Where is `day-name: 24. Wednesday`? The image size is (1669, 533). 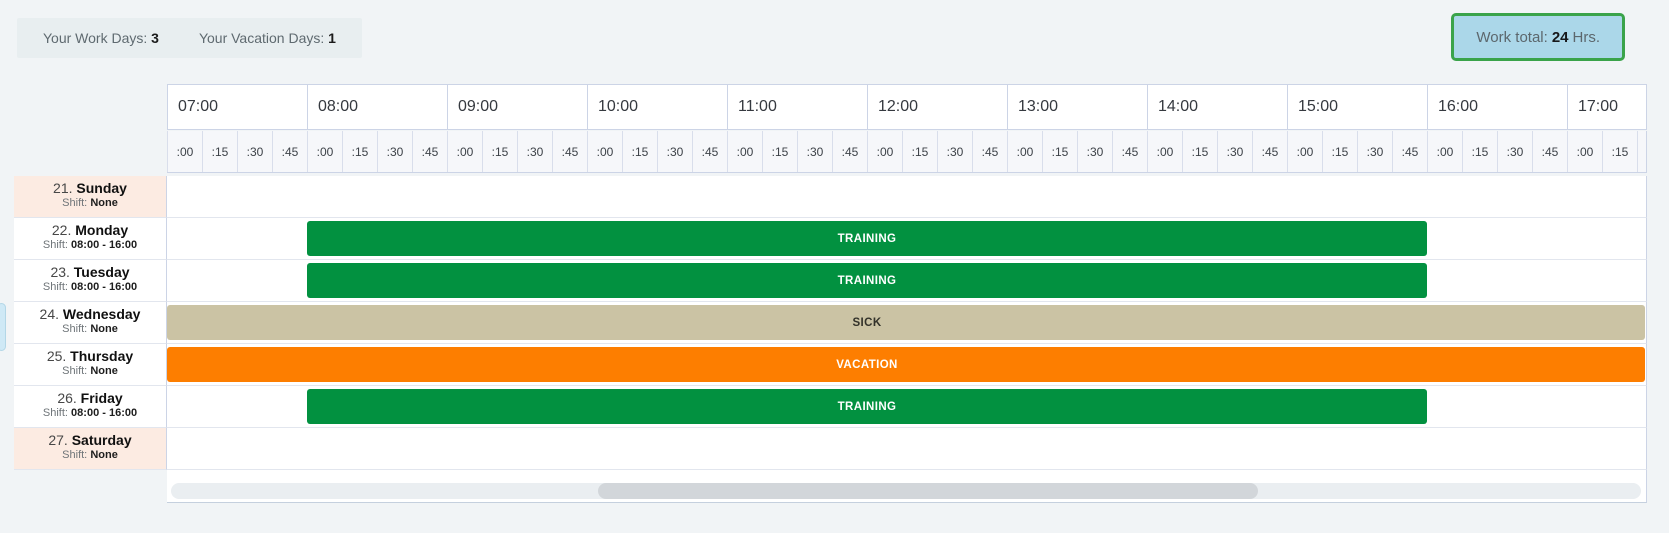
day-name: 24. Wednesday is located at coordinates (90, 314).